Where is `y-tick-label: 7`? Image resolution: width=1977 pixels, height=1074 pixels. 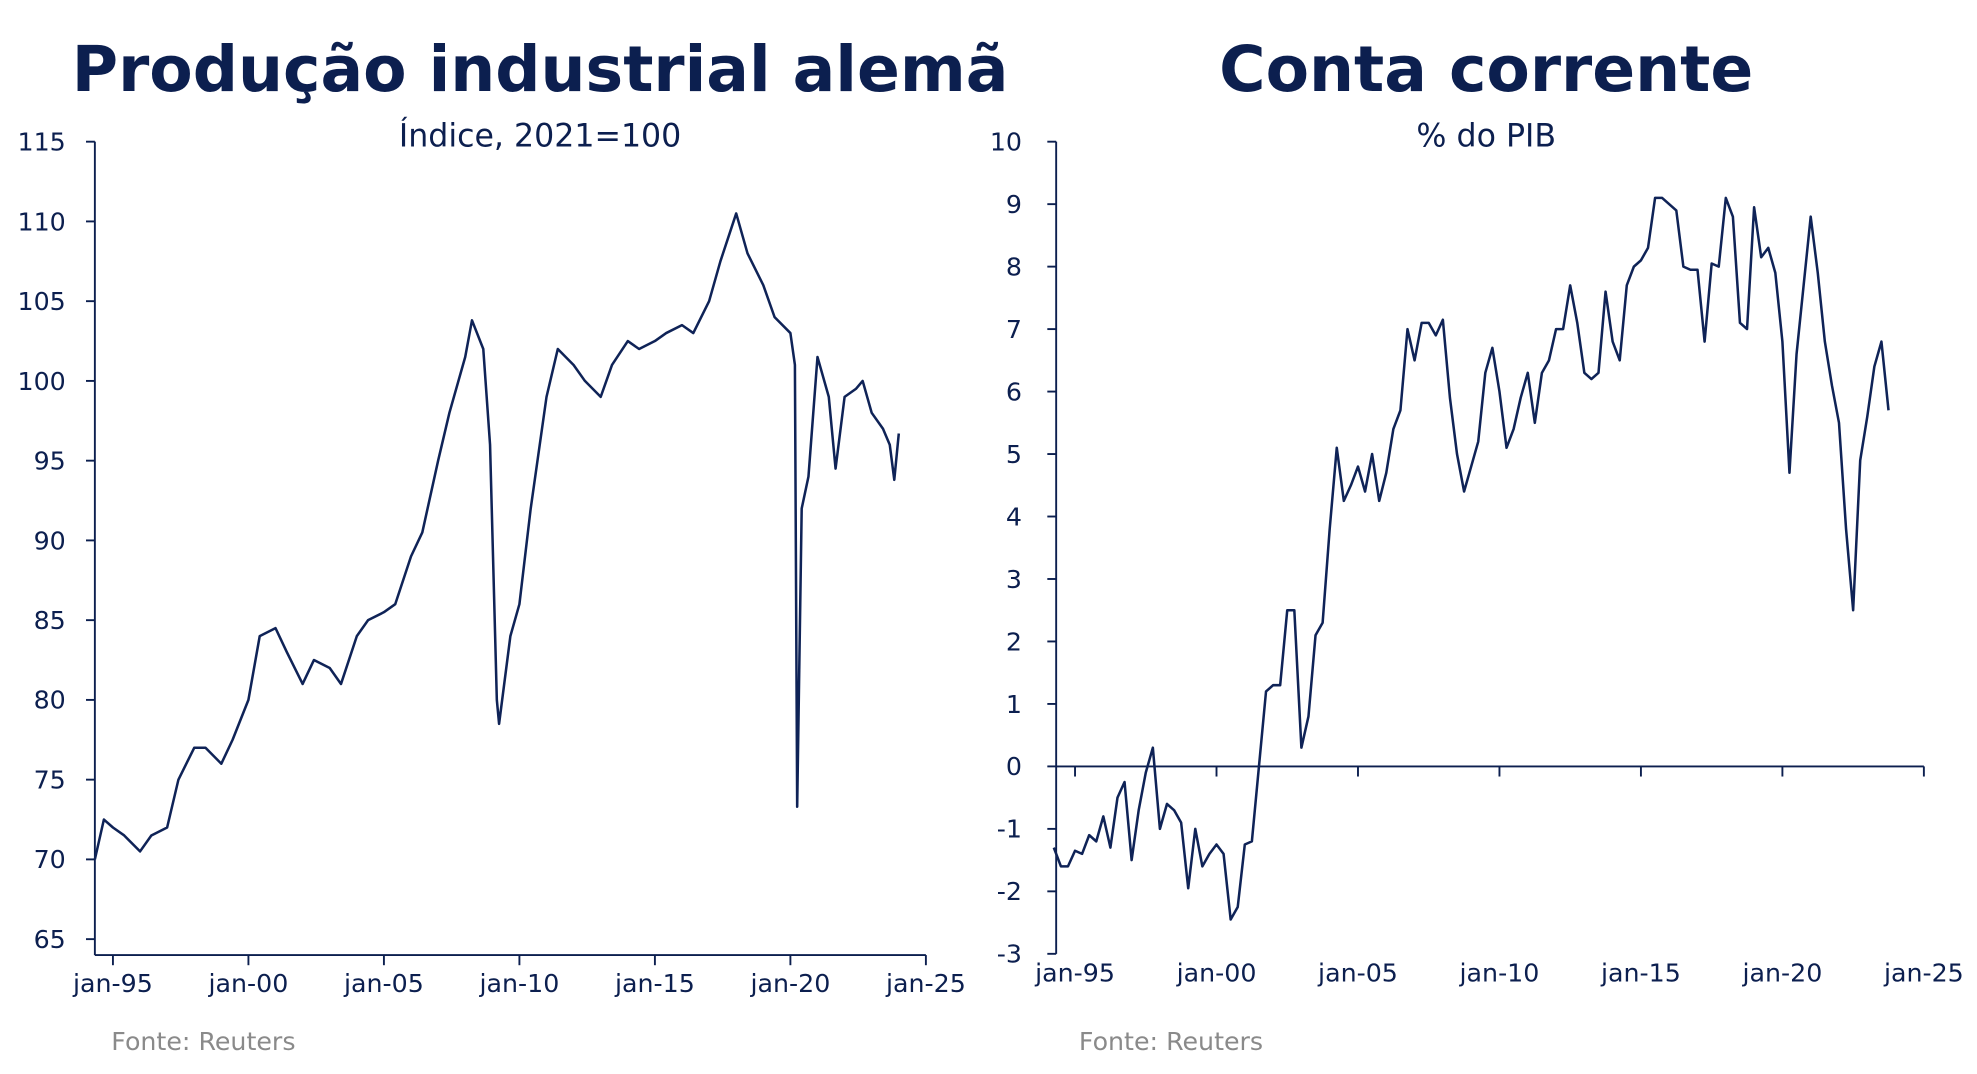
y-tick-label: 7 is located at coordinates (1014, 329).